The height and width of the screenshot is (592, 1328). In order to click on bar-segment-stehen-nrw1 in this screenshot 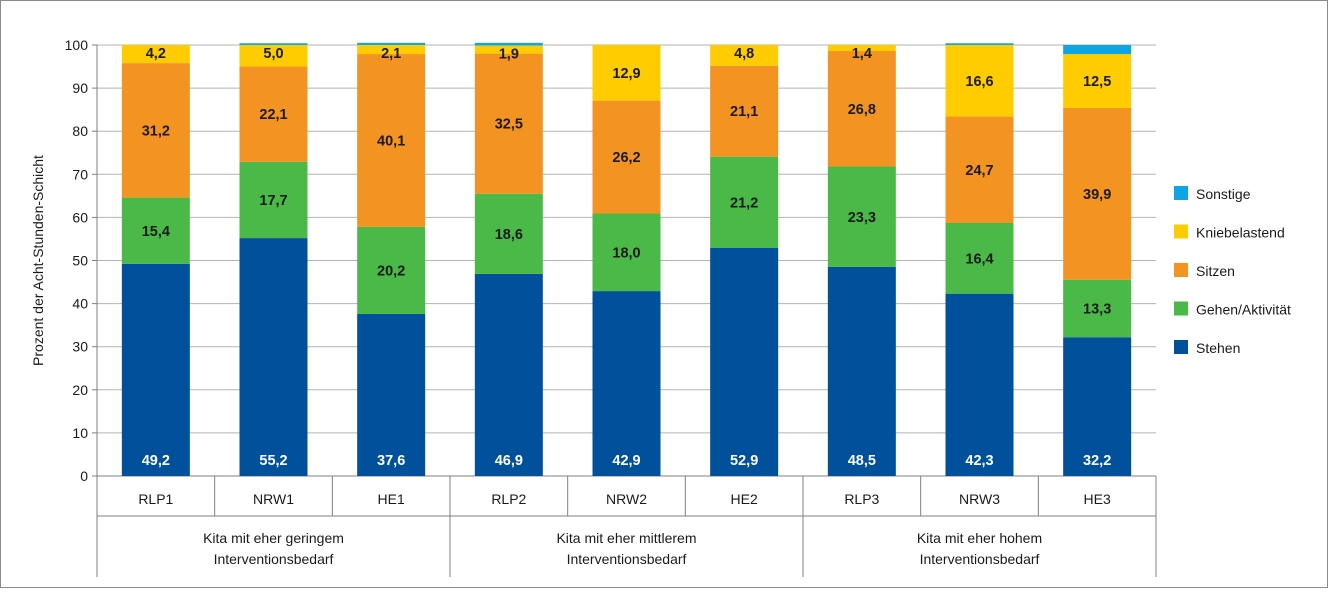, I will do `click(273, 357)`.